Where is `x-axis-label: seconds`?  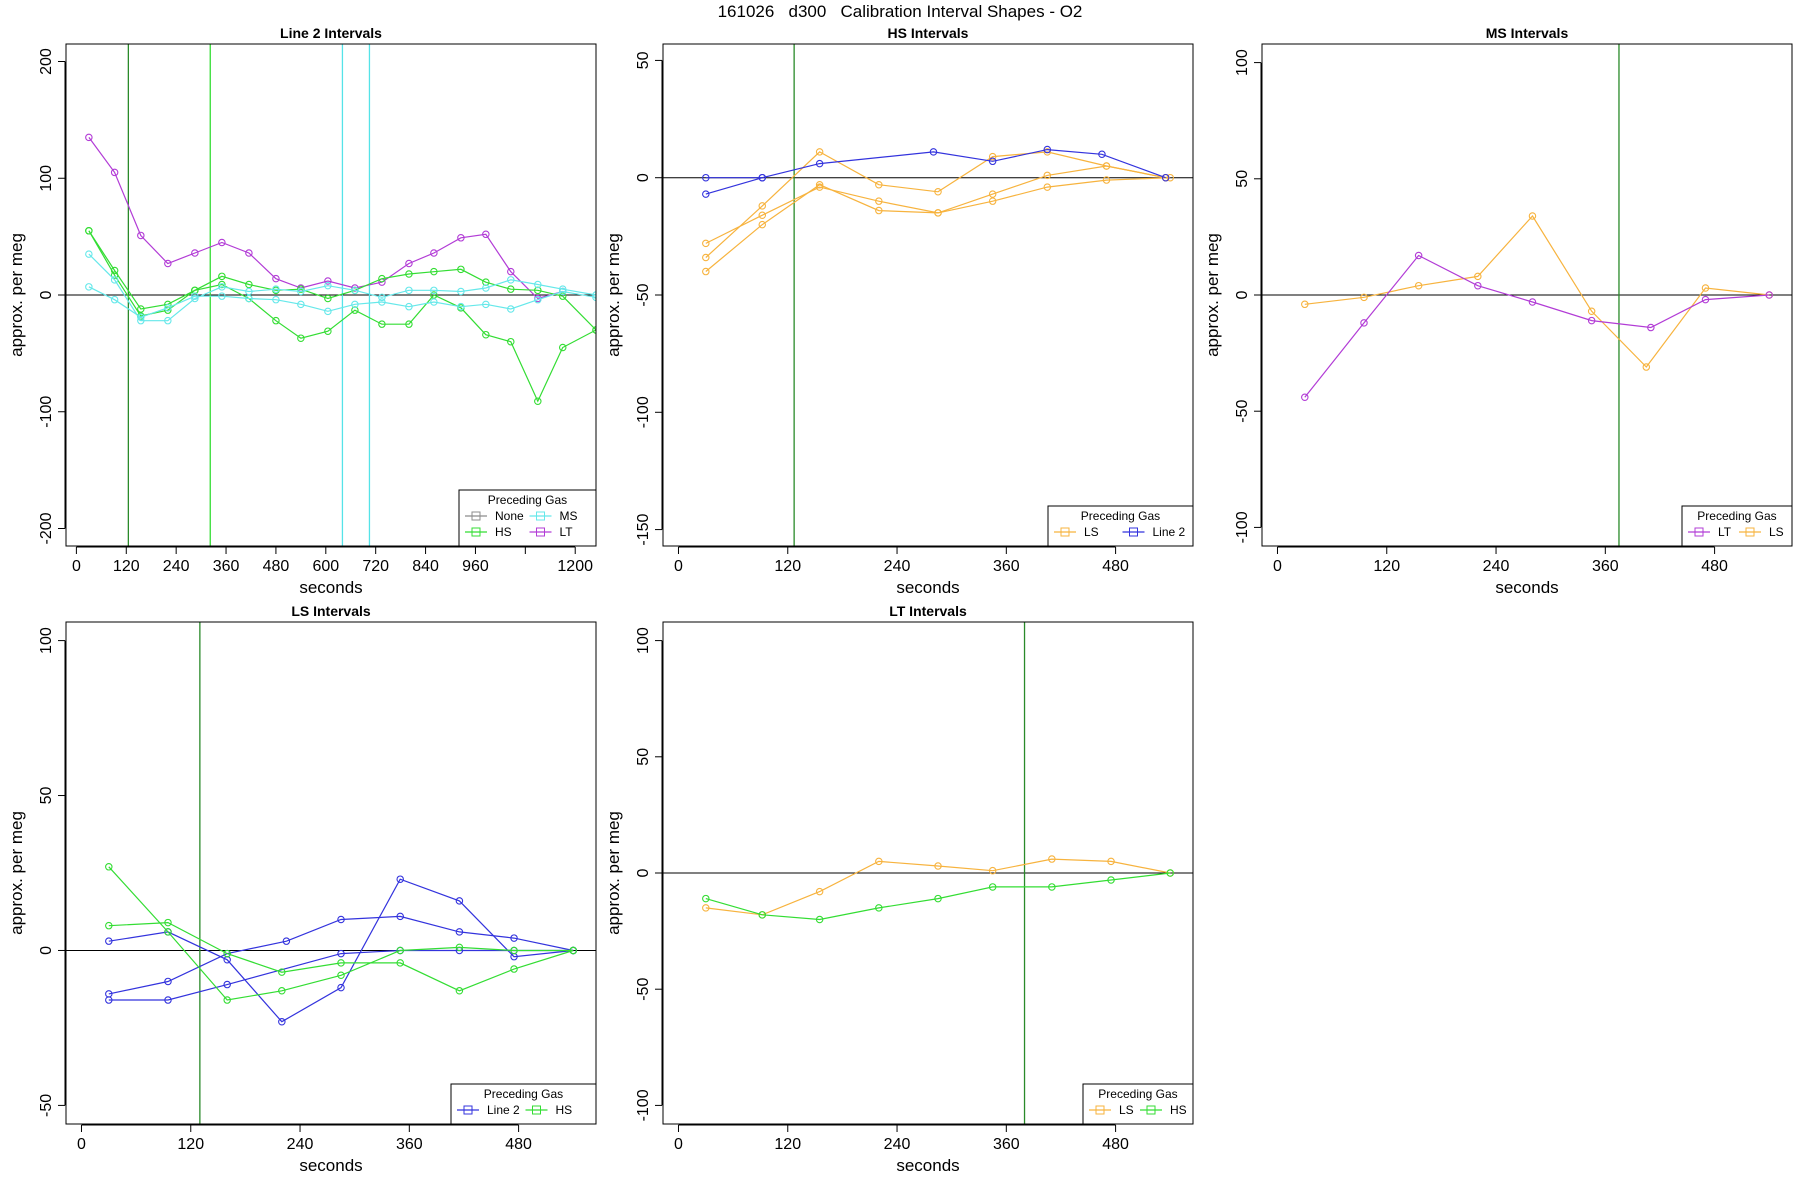 x-axis-label: seconds is located at coordinates (330, 587).